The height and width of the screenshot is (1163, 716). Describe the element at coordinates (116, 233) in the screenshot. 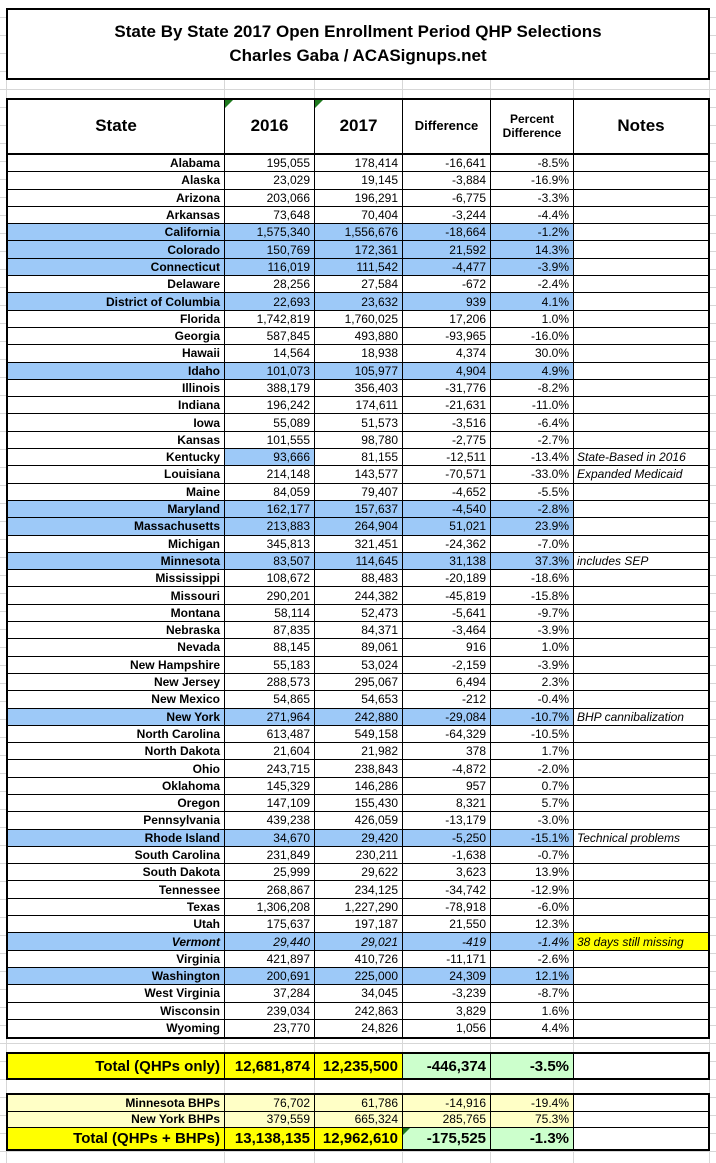

I see `state-name-cell: California` at that location.